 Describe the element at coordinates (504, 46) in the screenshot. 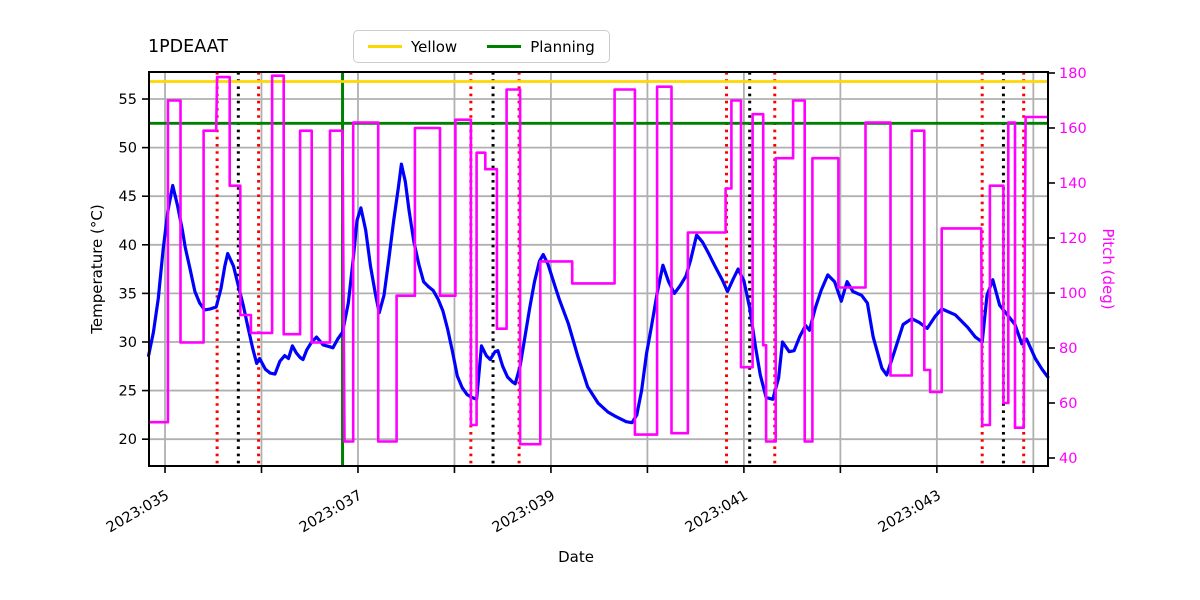

I see `planning-line-swatch` at that location.